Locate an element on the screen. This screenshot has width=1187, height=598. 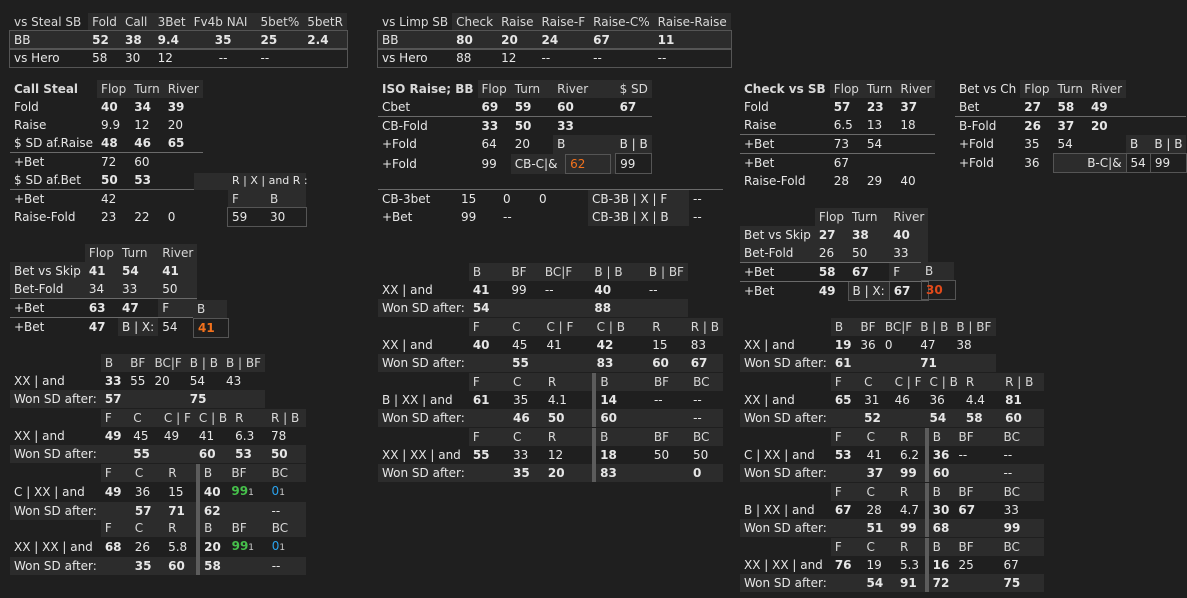
r4-b: 30 is located at coordinates (939, 510).